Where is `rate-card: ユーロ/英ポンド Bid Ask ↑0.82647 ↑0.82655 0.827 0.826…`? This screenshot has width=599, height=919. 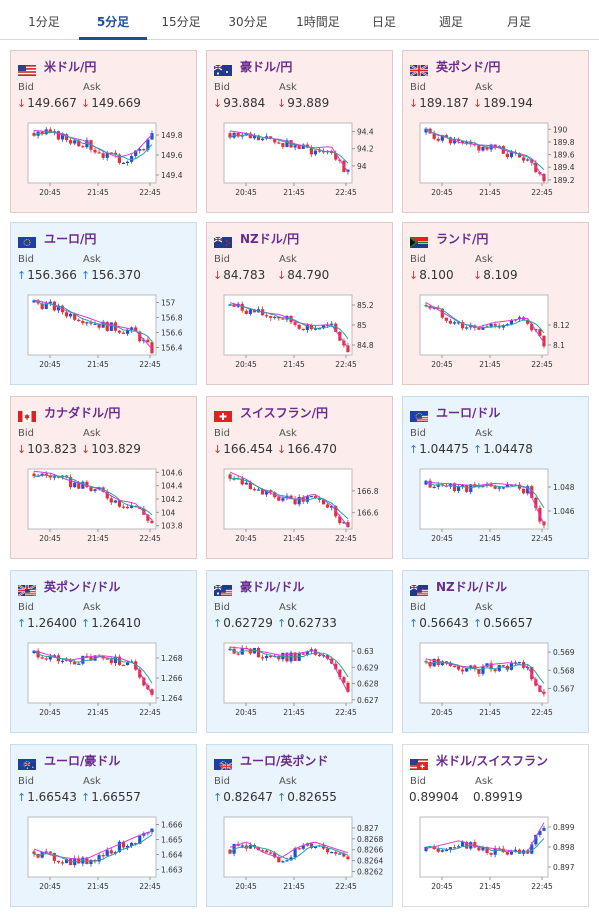
rate-card: ユーロ/英ポンド Bid Ask ↑0.82647 ↑0.82655 0.827 0.826… is located at coordinates (299, 825).